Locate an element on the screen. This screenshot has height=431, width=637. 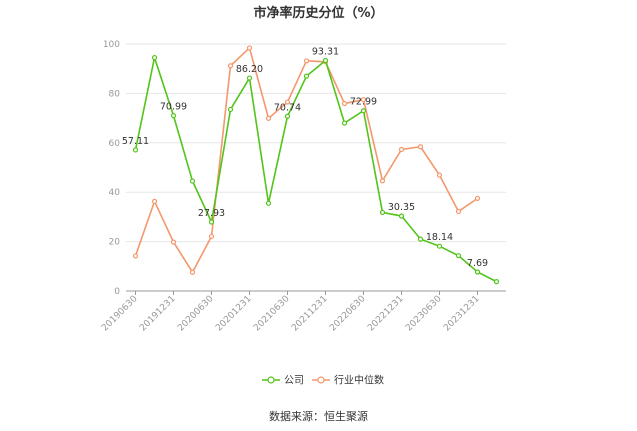
data-label: 30.35 is located at coordinates (401, 207).